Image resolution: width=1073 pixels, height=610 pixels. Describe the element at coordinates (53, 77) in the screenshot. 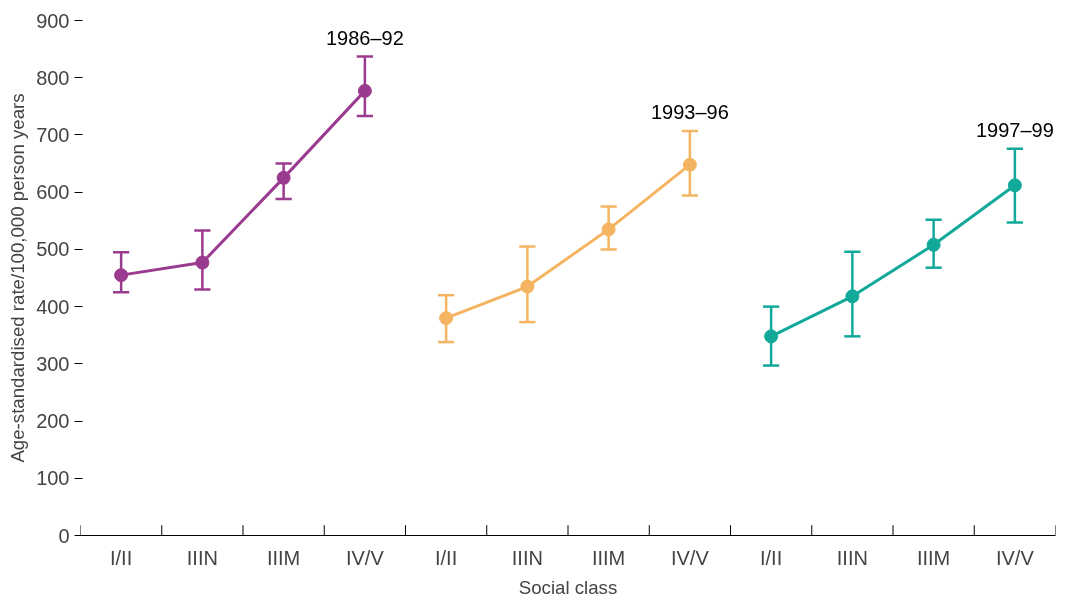

I see `y-tick-label: 800` at that location.